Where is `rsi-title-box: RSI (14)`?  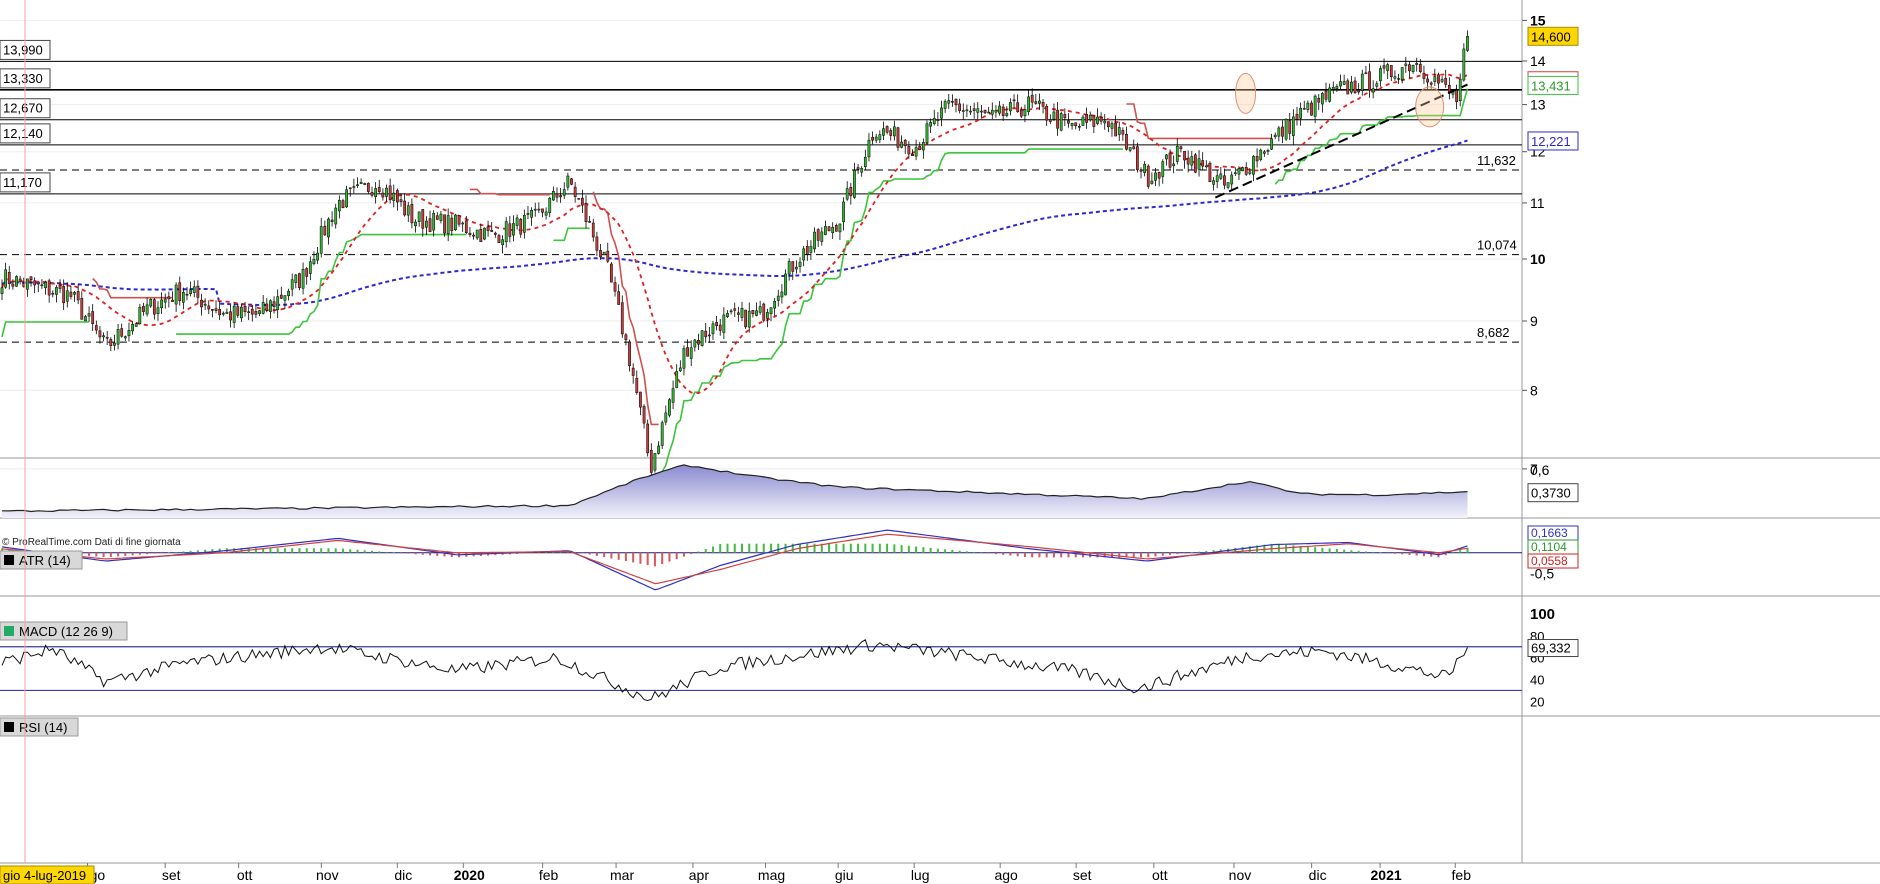
rsi-title-box: RSI (14) is located at coordinates (39, 727).